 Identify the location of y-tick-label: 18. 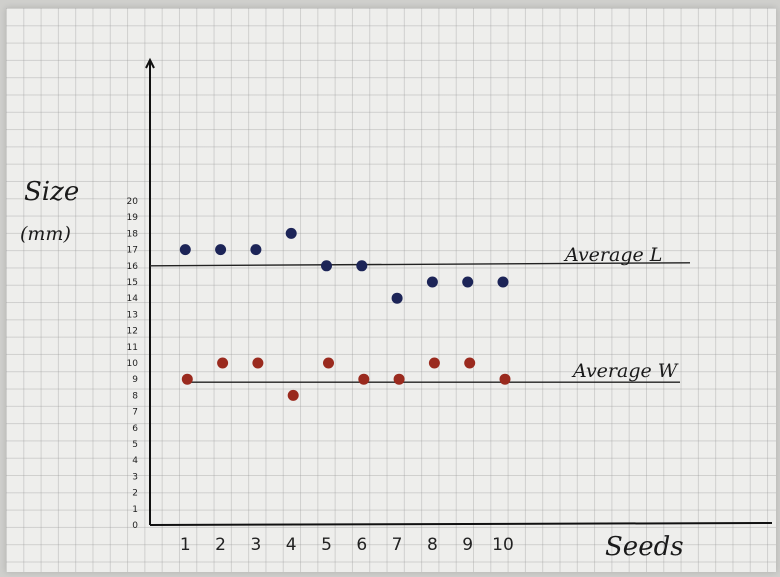
(133, 234).